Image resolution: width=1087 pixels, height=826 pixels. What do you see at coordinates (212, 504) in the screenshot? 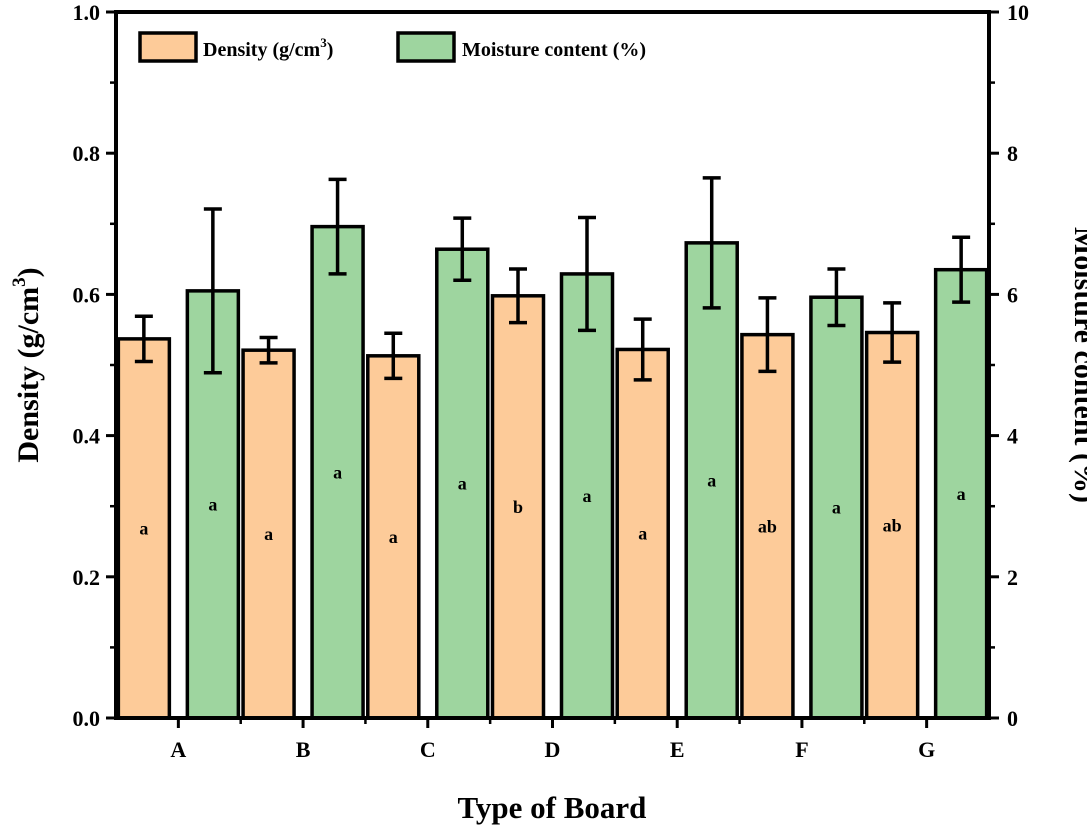
I see `significance-moisture-A: a` at bounding box center [212, 504].